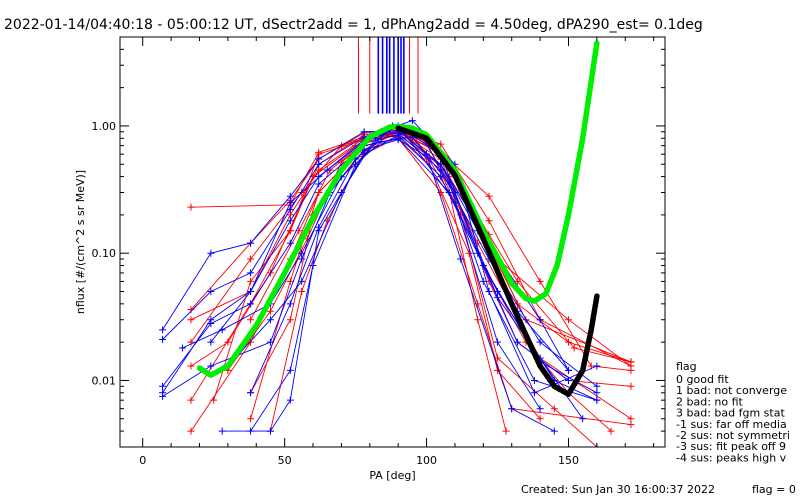 This screenshot has height=500, width=800. Describe the element at coordinates (104, 253) in the screenshot. I see `y-tick-label: 0.10` at that location.